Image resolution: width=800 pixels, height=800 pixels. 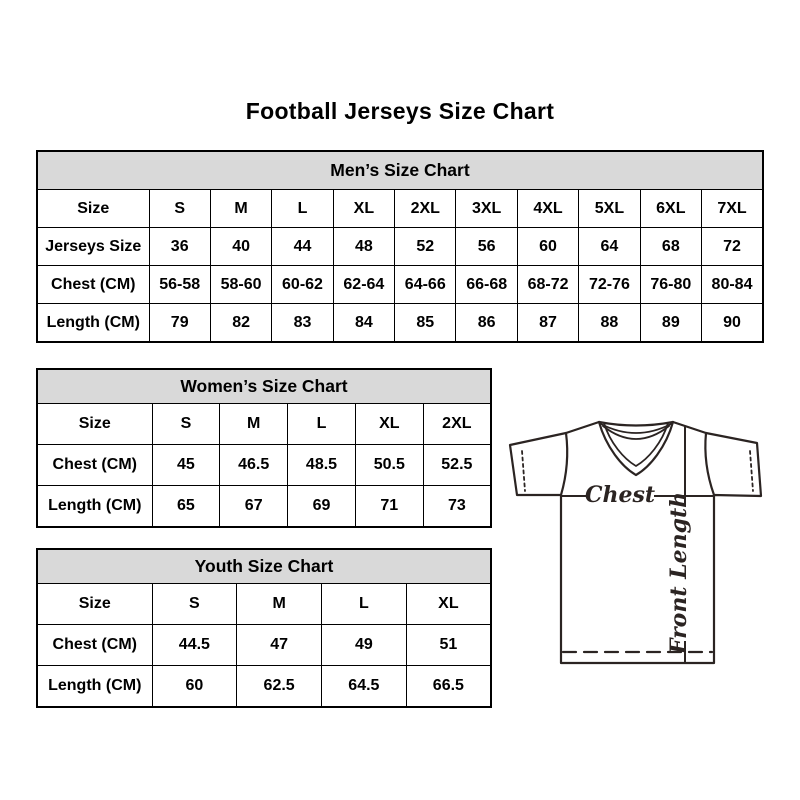 What do you see at coordinates (609, 246) in the screenshot?
I see `cell-value: 64` at bounding box center [609, 246].